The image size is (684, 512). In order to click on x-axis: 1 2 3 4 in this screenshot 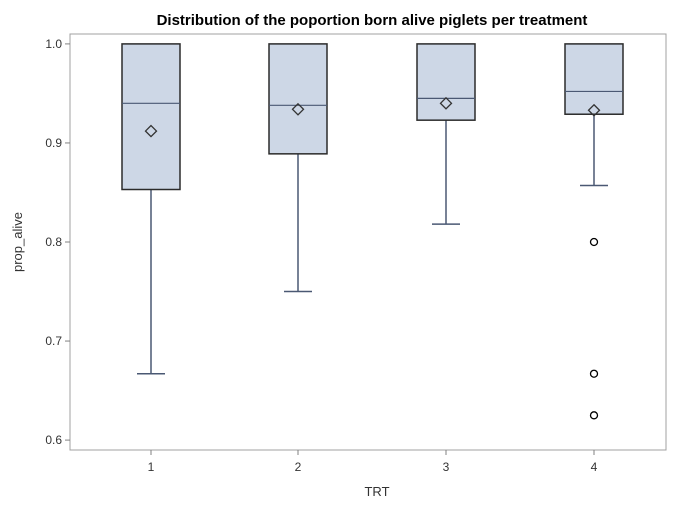, I will do `click(373, 462)`.